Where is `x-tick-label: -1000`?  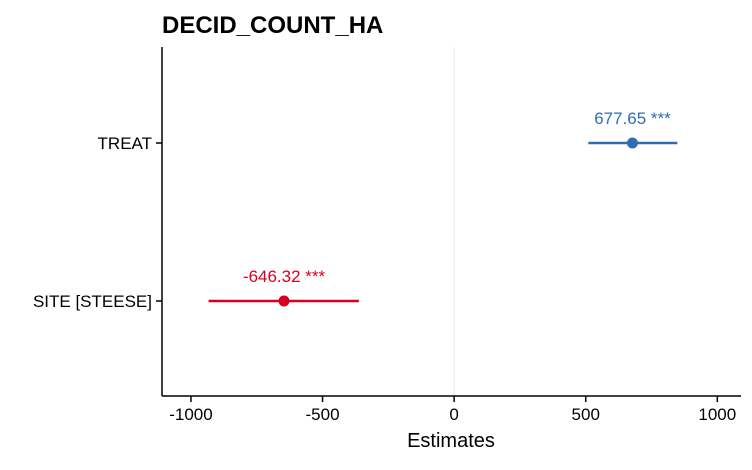
x-tick-label: -1000 is located at coordinates (190, 414).